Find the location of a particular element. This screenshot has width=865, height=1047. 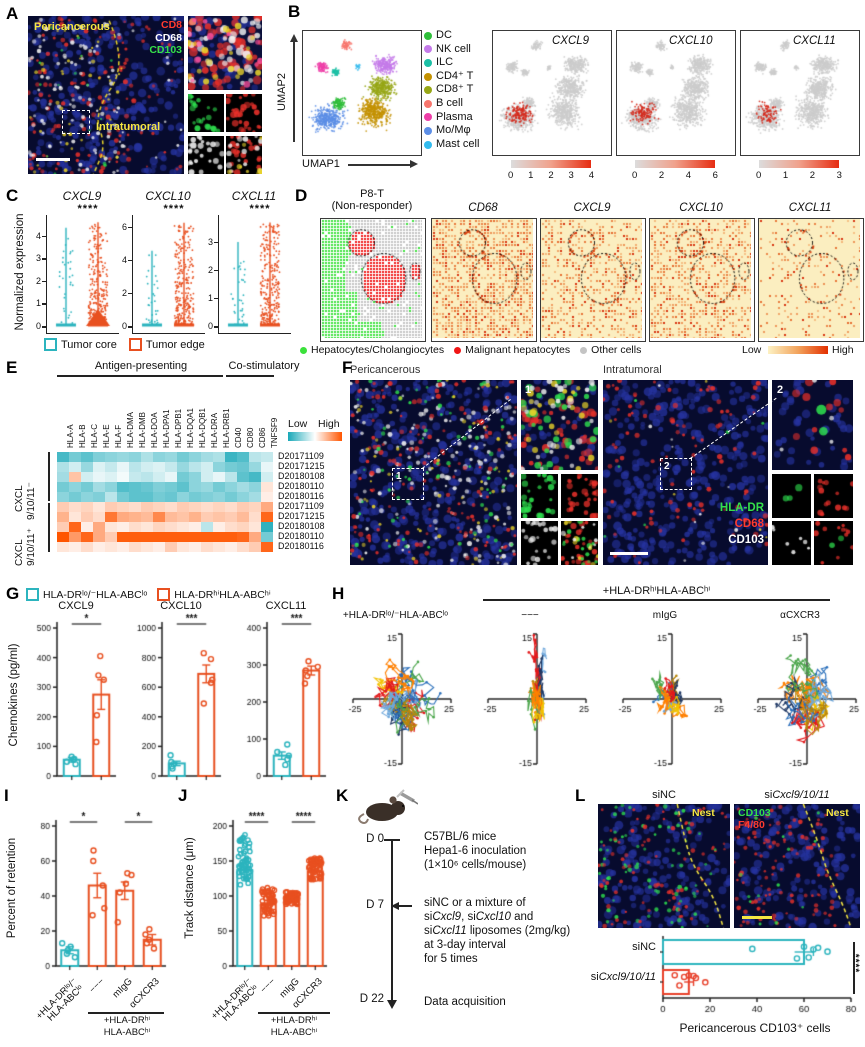

heatmap-column-label: HLA-A is located at coordinates (70, 436).